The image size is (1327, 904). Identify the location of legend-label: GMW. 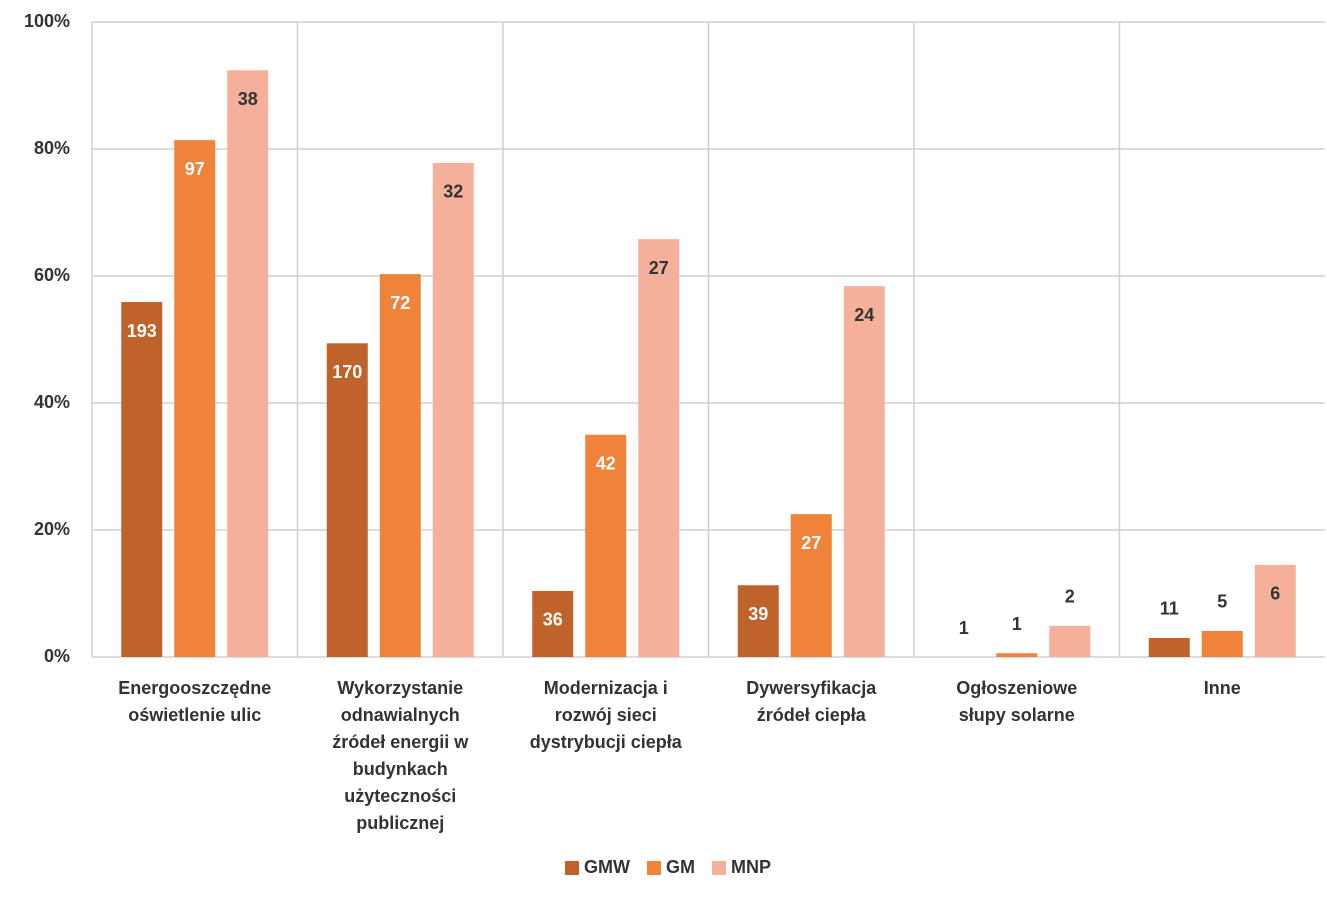
(607, 867).